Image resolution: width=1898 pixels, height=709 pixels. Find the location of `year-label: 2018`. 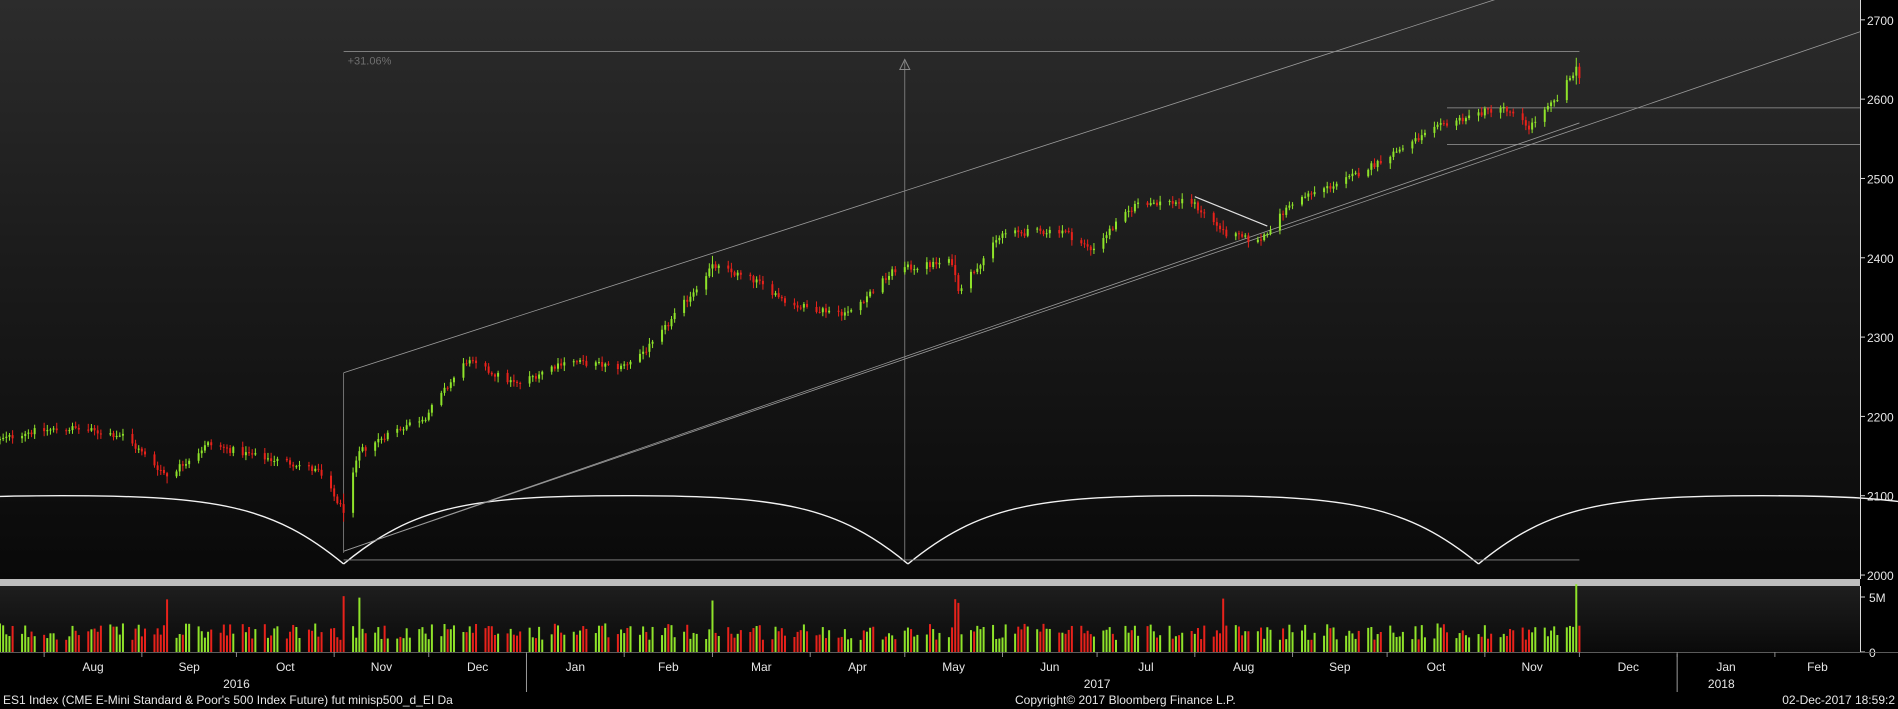

year-label: 2018 is located at coordinates (1721, 684).